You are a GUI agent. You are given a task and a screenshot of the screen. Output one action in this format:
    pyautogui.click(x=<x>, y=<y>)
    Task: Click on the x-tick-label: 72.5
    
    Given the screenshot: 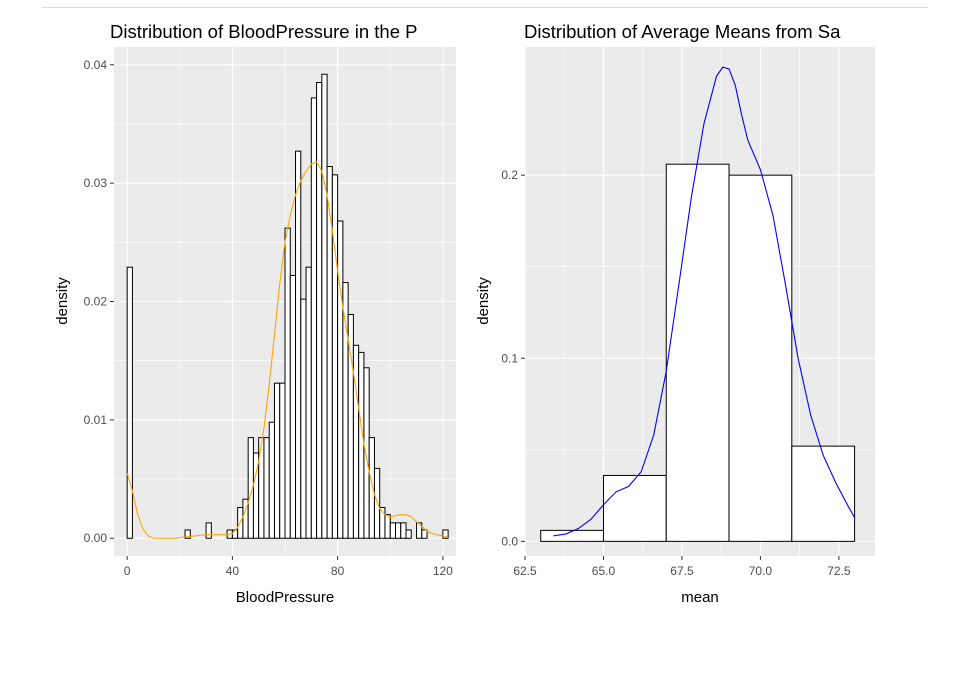 What is the action you would take?
    pyautogui.click(x=839, y=571)
    